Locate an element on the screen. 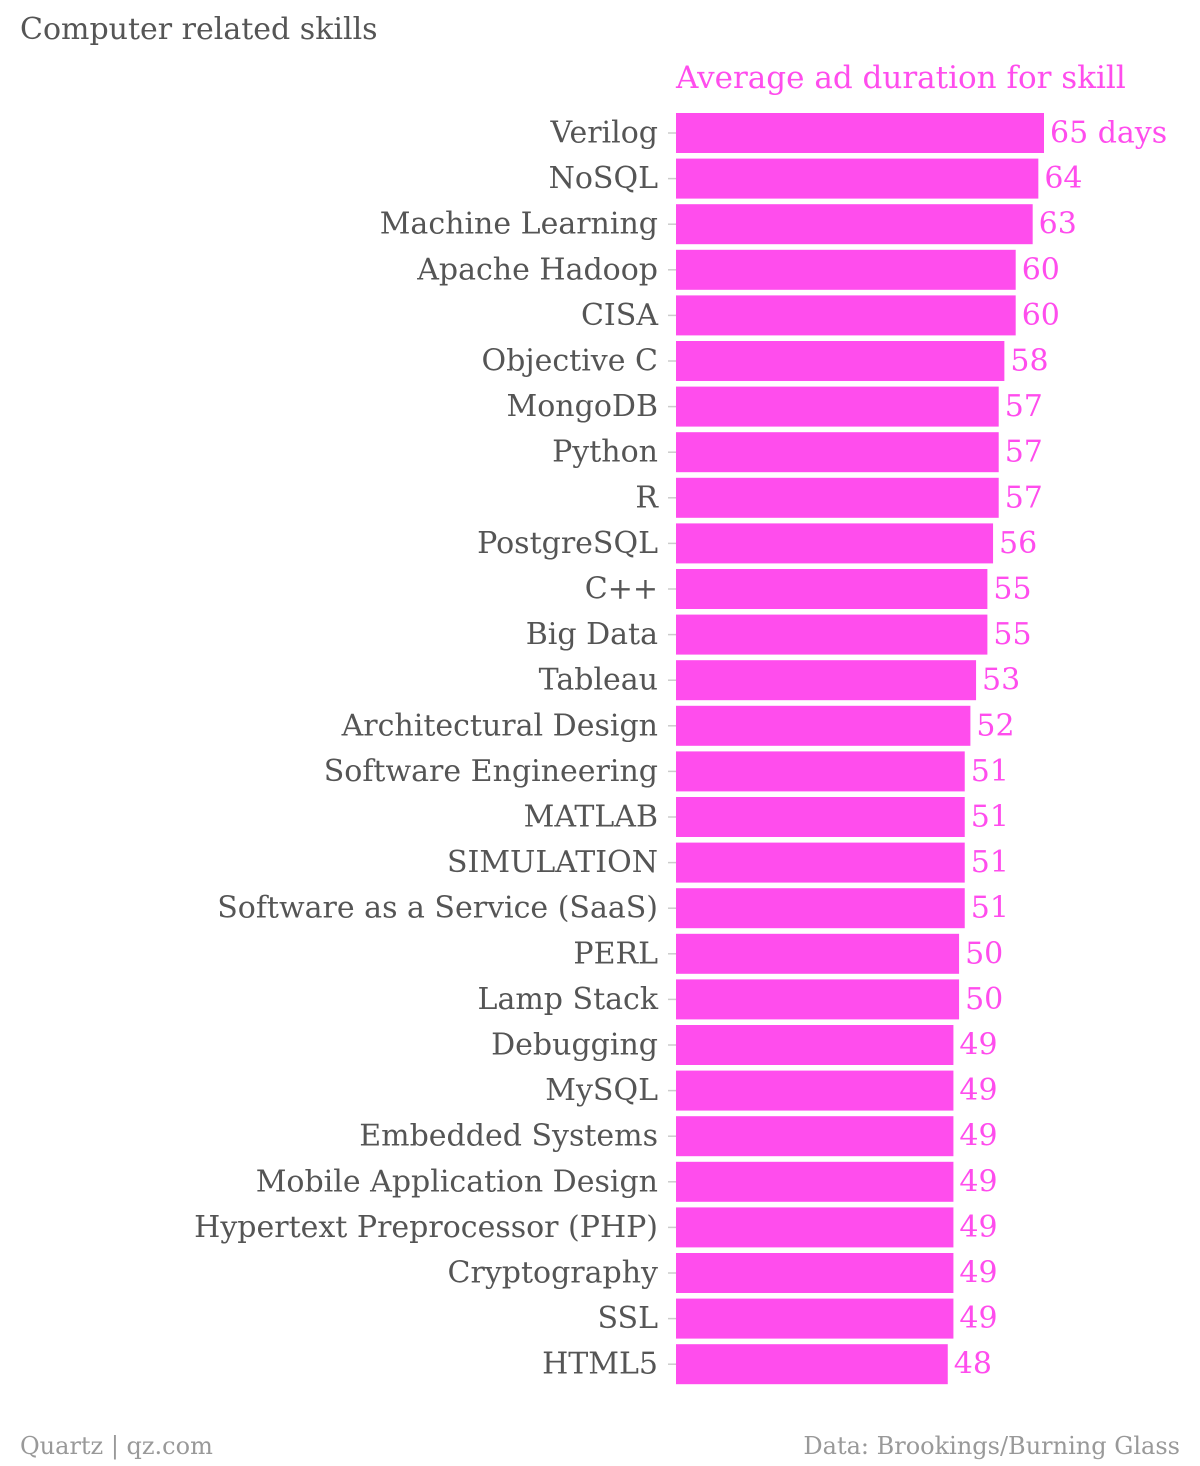  category-label: MongoDB is located at coordinates (582, 406).